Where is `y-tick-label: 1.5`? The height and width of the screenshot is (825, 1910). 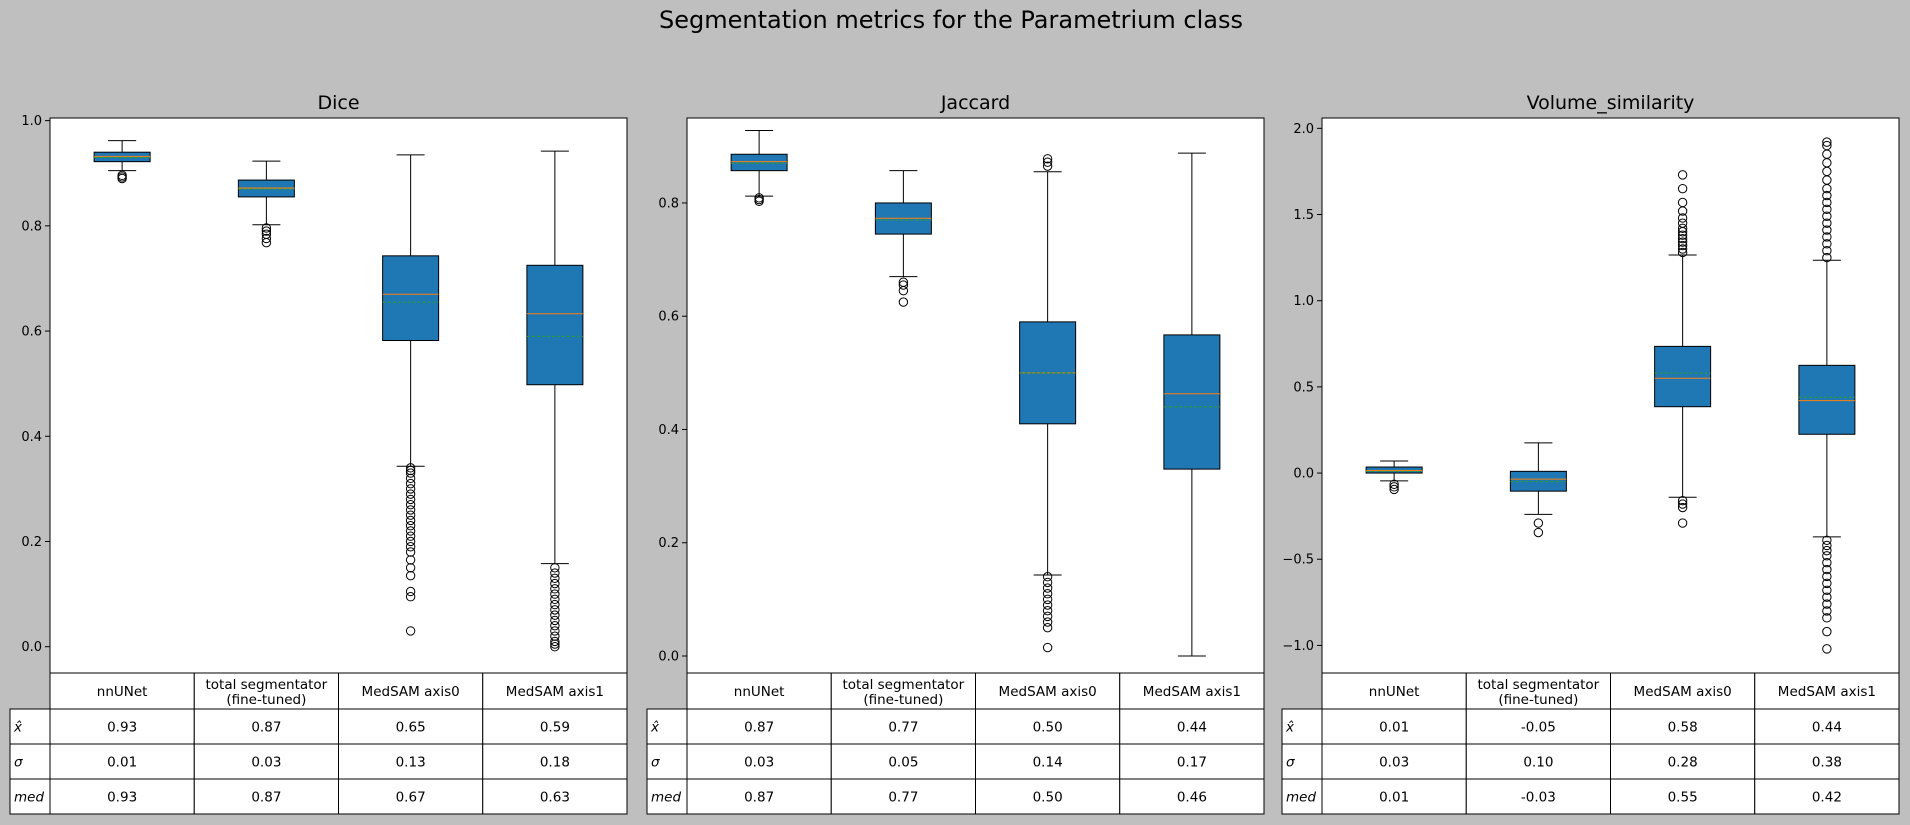 y-tick-label: 1.5 is located at coordinates (1303, 215).